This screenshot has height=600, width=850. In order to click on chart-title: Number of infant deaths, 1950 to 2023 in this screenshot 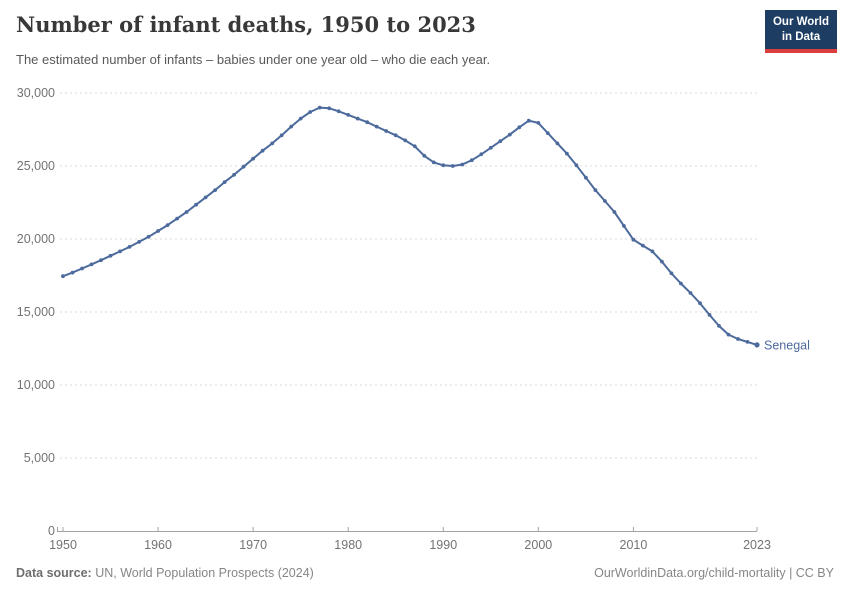, I will do `click(246, 24)`.